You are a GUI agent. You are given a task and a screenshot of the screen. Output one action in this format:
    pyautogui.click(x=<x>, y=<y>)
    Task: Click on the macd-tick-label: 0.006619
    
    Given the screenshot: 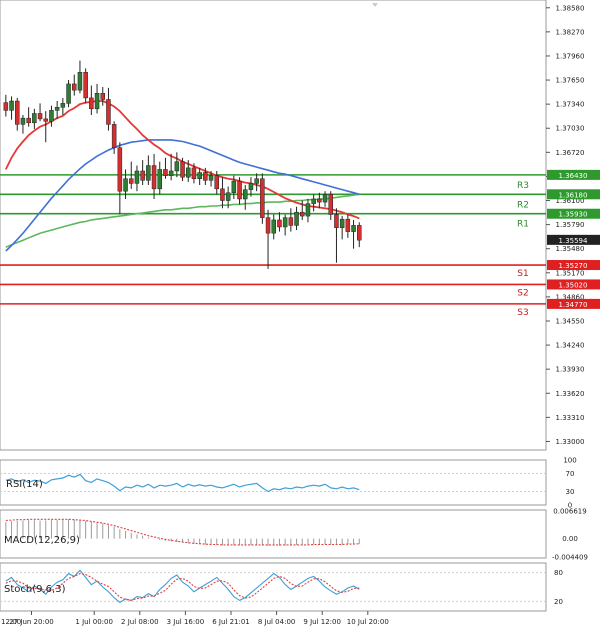 What is the action you would take?
    pyautogui.click(x=569, y=511)
    